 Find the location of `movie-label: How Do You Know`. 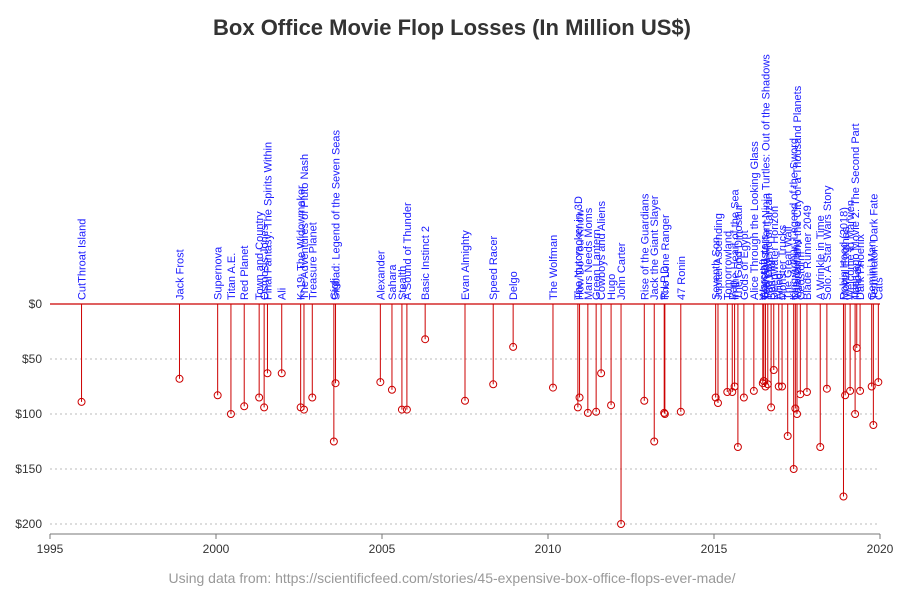

movie-label: How Do You Know is located at coordinates (581, 254).